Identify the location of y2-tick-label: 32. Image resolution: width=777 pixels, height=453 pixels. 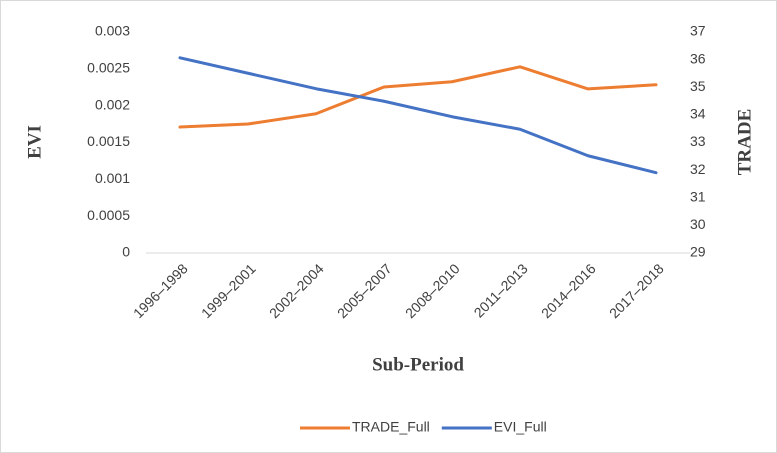
(698, 169).